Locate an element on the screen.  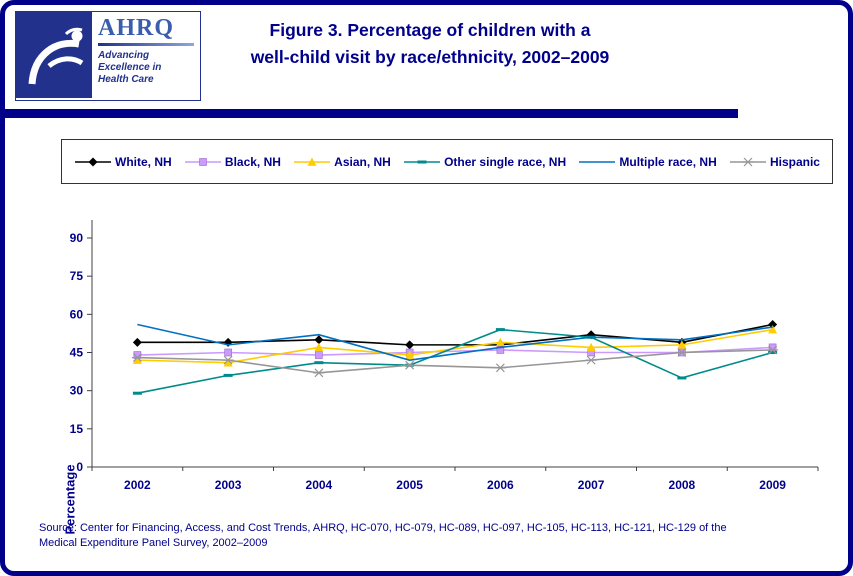
legend-item-black-nh: Black, NH is located at coordinates (232, 162).